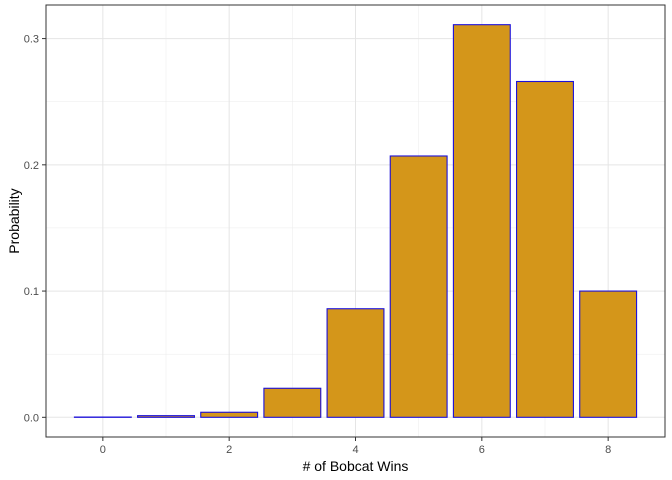 Image resolution: width=672 pixels, height=480 pixels. I want to click on y-tick-label: 0.2, so click(31, 166).